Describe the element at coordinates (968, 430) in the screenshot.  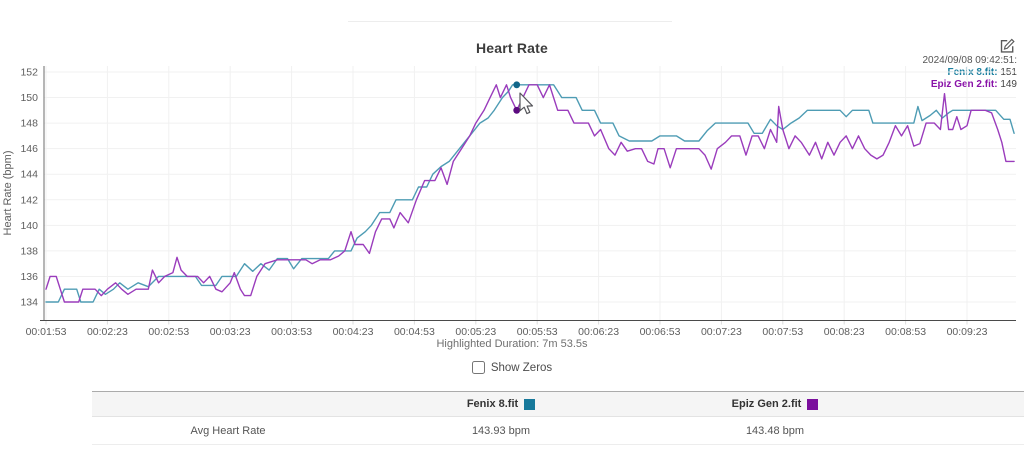
I see `value-spacer-cell` at that location.